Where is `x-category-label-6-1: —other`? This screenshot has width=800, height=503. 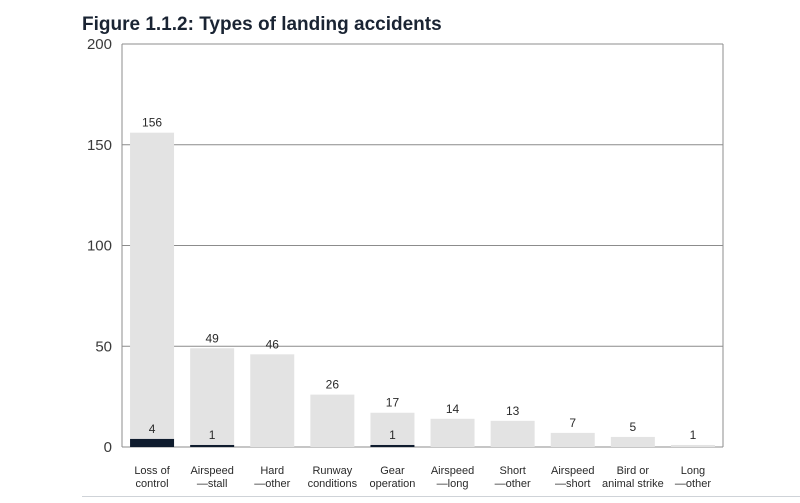 x-category-label-6-1: —other is located at coordinates (513, 484).